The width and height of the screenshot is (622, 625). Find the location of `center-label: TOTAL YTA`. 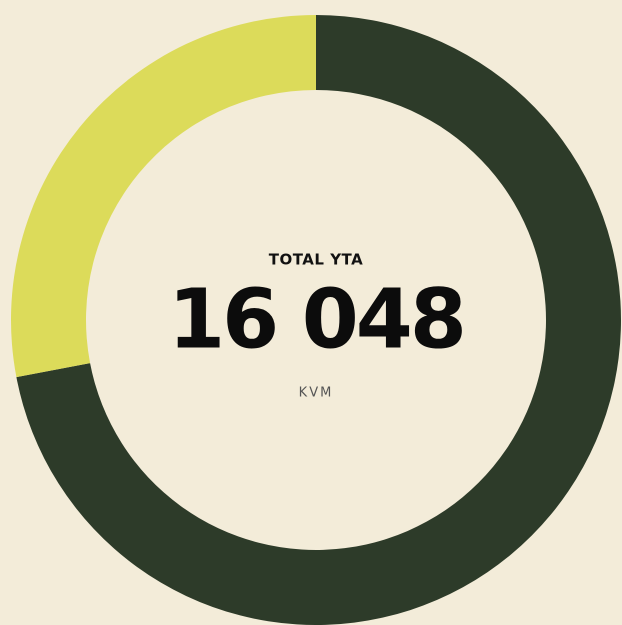

center-label: TOTAL YTA is located at coordinates (316, 260).